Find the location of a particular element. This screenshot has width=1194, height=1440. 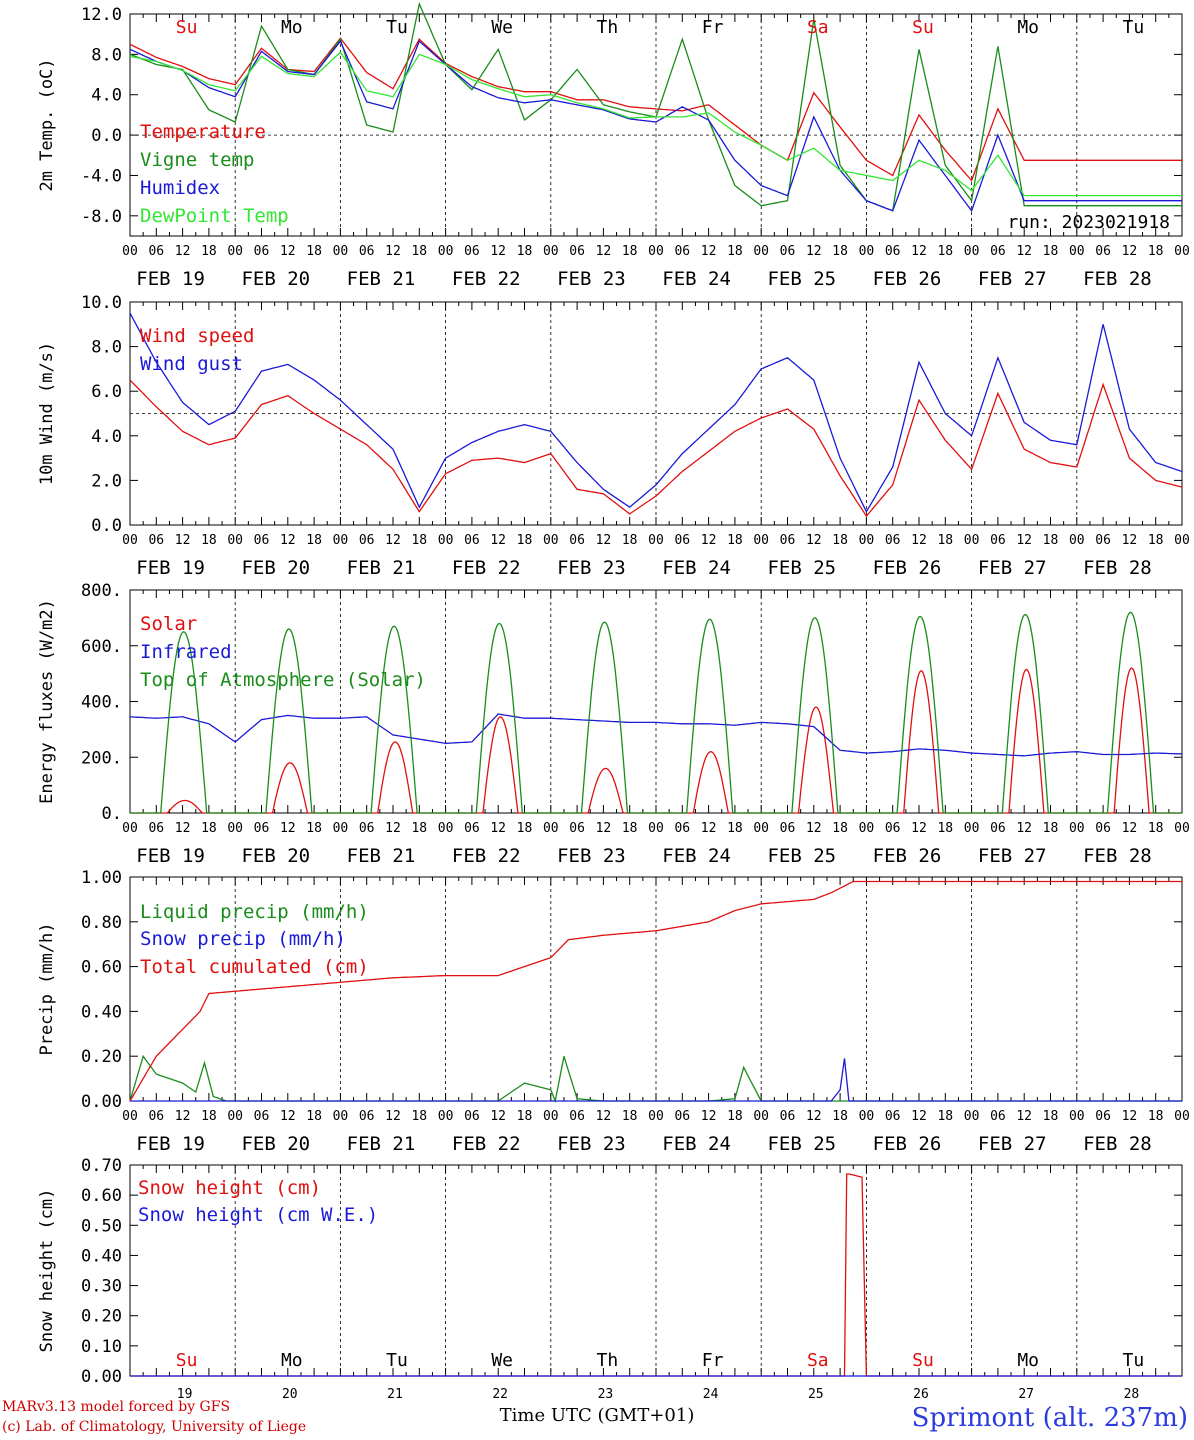

y-axis-label: Precip (mm/h) is located at coordinates (47, 988).